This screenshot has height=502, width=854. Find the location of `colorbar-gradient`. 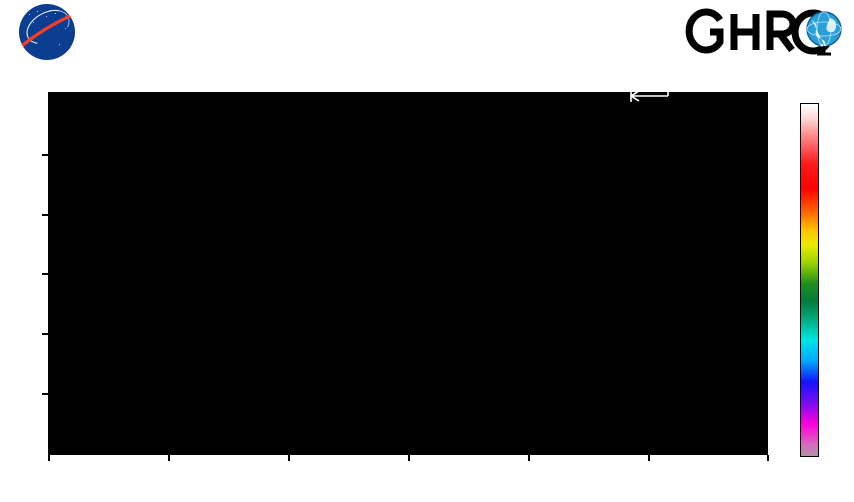

colorbar-gradient is located at coordinates (809, 280).